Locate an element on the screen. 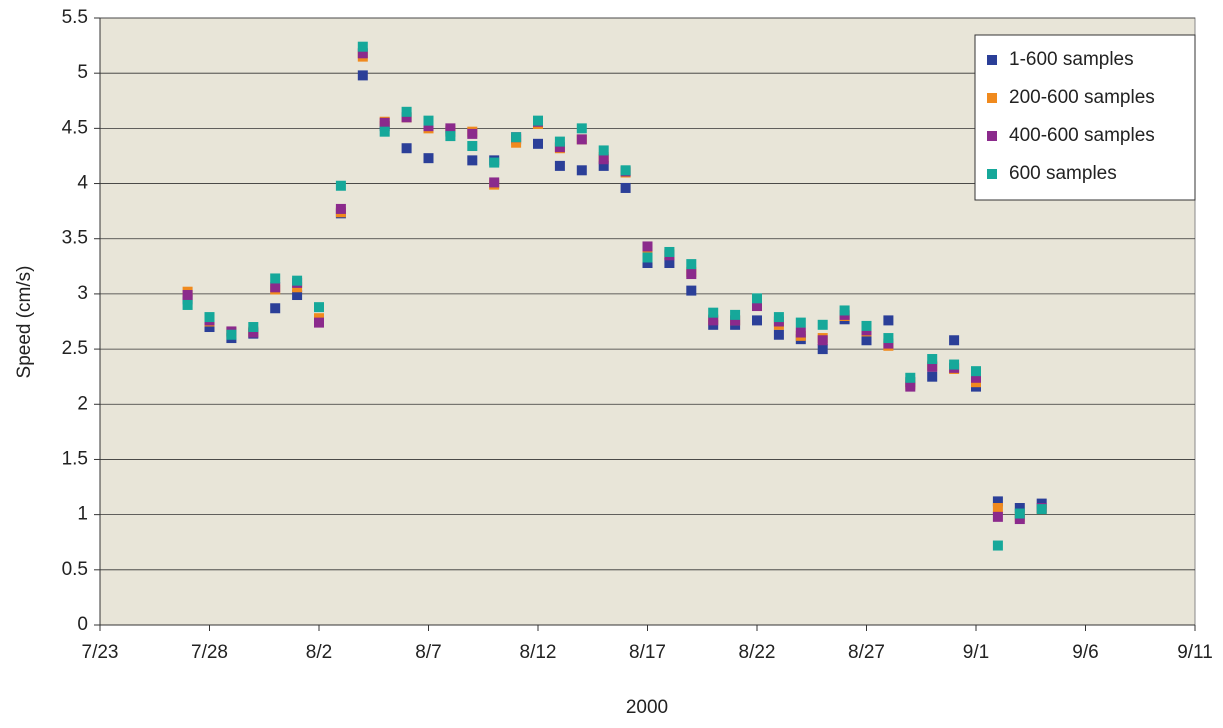 This screenshot has height=728, width=1223. x-tick-label: 8/17 is located at coordinates (647, 652).